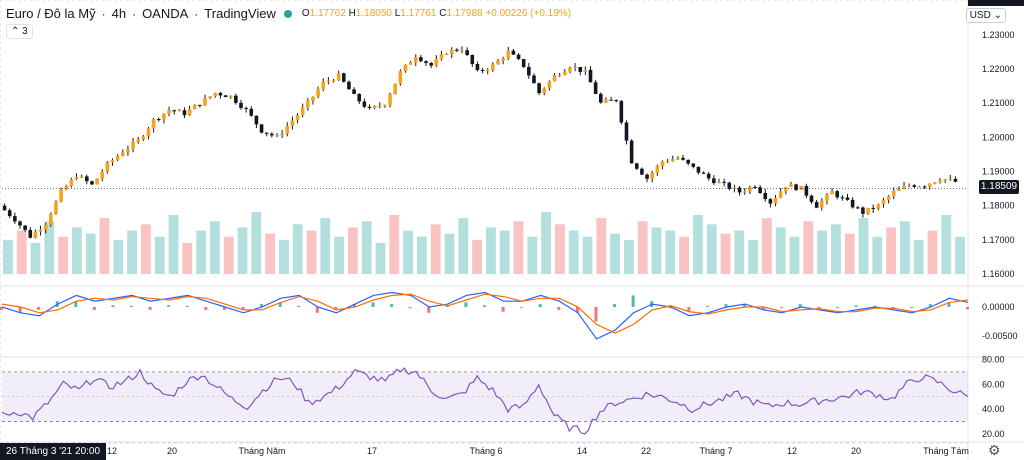 This screenshot has height=460, width=1024. I want to click on price-axis-tick: 1.21000, so click(998, 103).